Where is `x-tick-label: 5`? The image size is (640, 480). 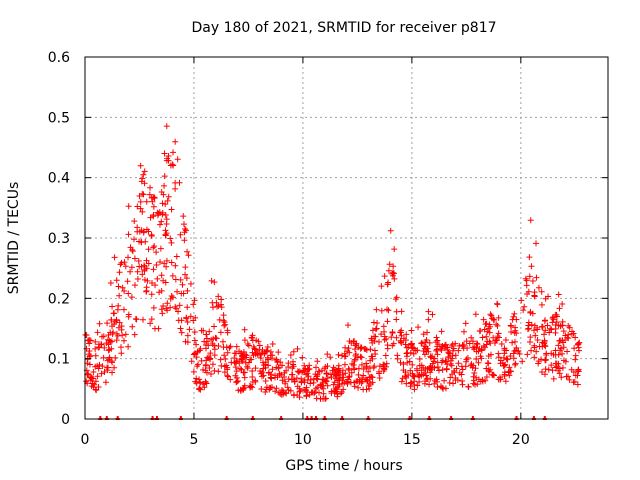
x-tick-label: 5 is located at coordinates (193, 440).